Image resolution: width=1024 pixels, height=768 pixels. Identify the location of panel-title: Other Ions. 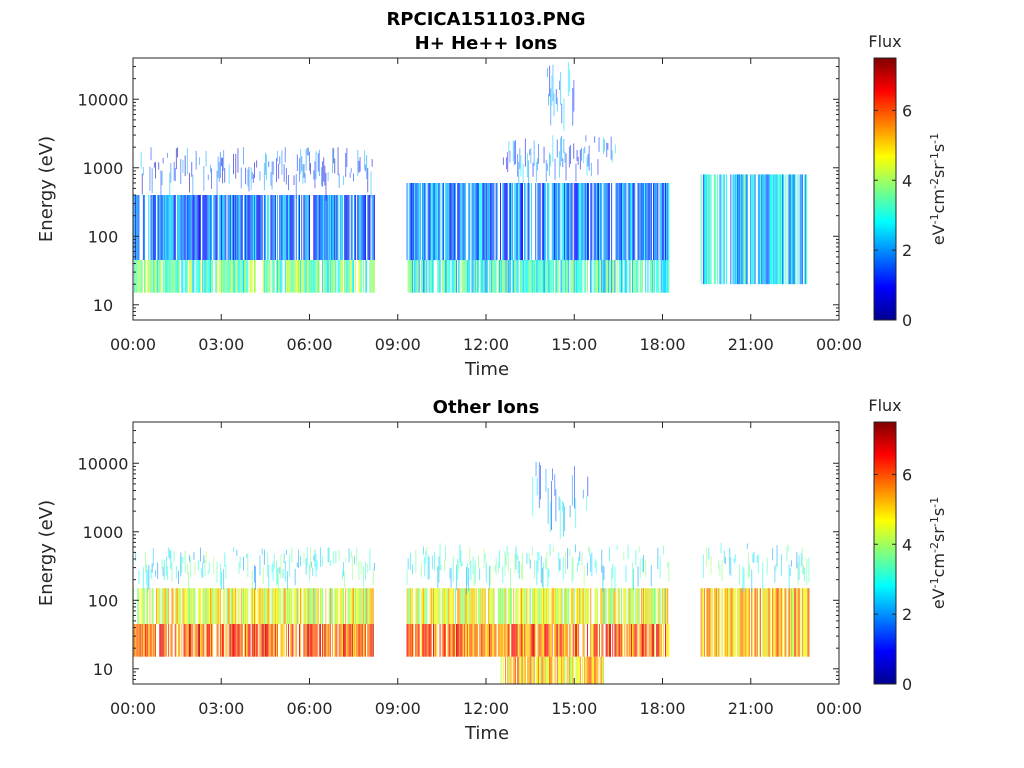
(486, 407).